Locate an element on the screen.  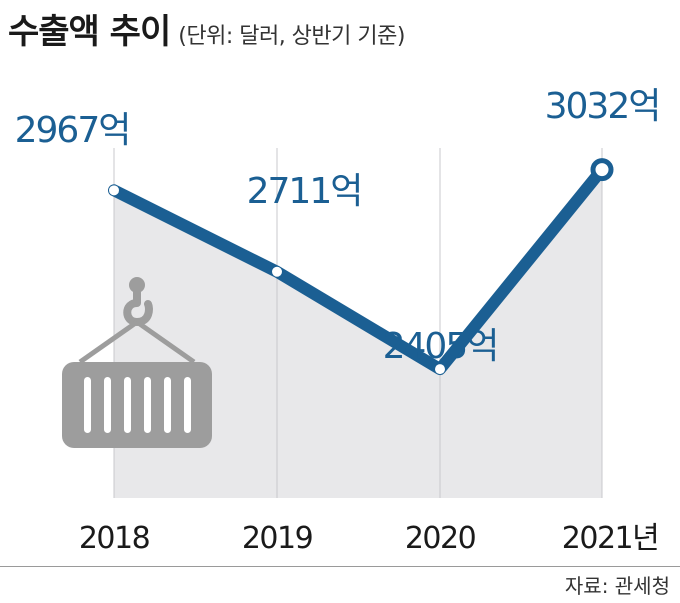
x-tick-label: 2018 is located at coordinates (114, 538).